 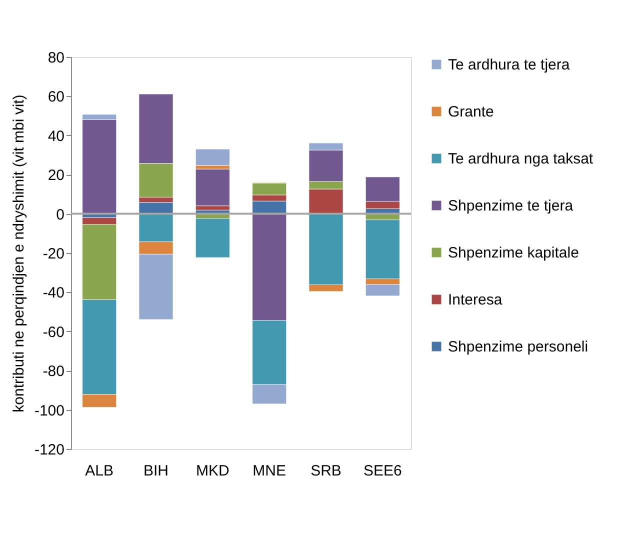 I want to click on x-tick-label: SEE6, so click(x=382, y=471).